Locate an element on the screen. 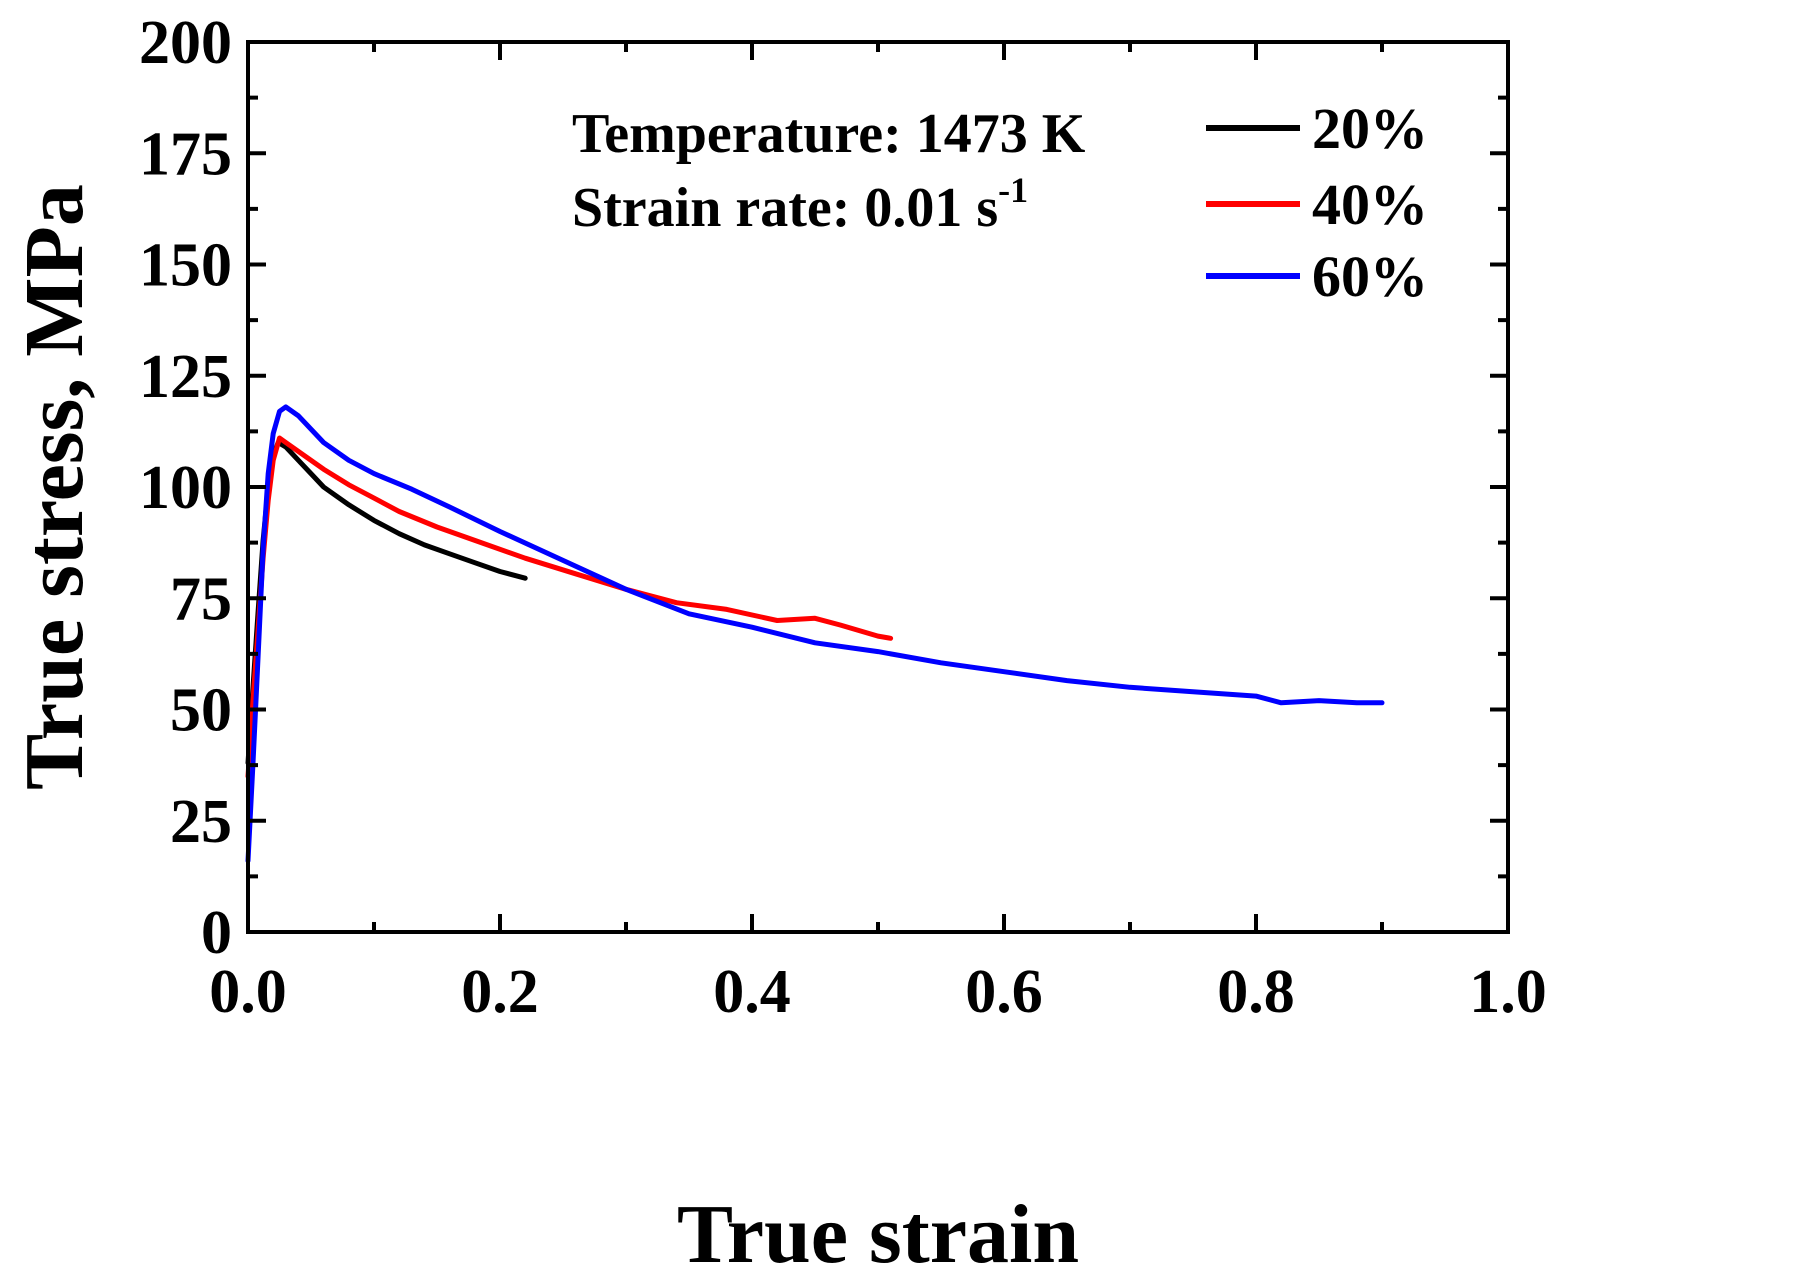  legend-label: 60% is located at coordinates (1370, 276).